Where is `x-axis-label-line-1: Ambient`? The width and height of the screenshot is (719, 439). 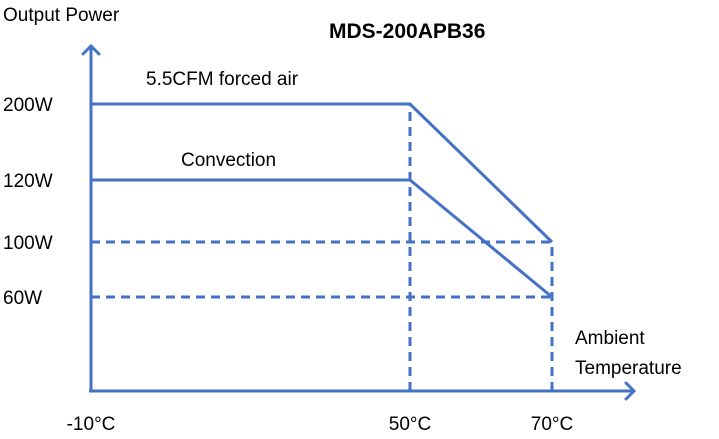 x-axis-label-line-1: Ambient is located at coordinates (610, 338).